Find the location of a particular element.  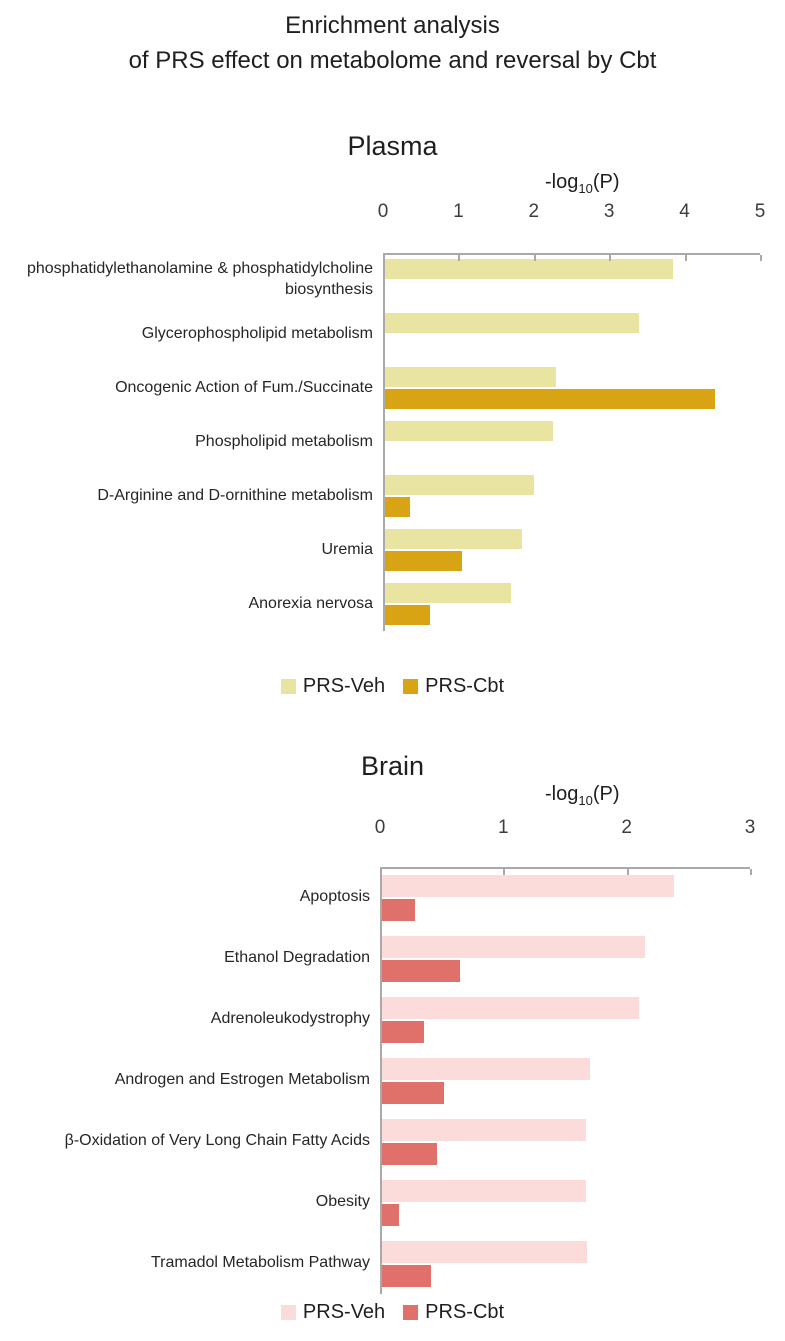

brain-chart-title: Brain is located at coordinates (392, 766).